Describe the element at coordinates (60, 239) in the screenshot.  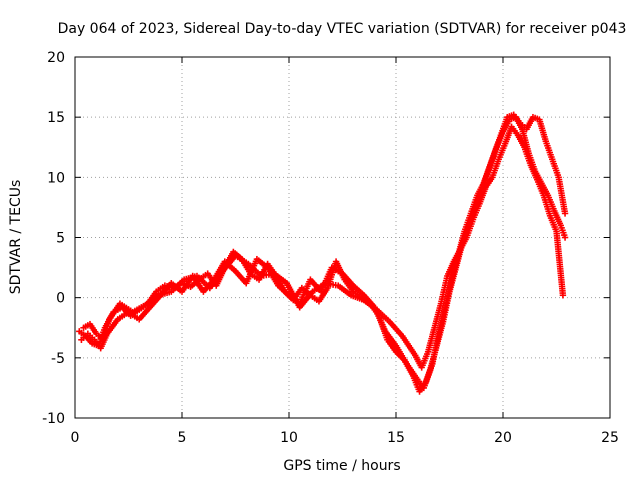
I see `y-tick-label: 5` at that location.